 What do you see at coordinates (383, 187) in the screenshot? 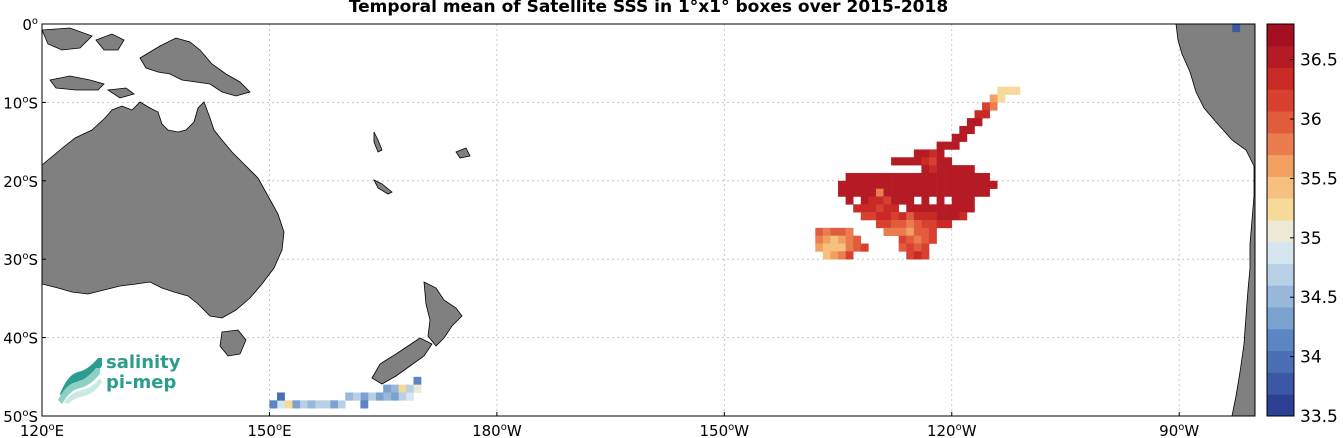
I see `new-caledonia` at bounding box center [383, 187].